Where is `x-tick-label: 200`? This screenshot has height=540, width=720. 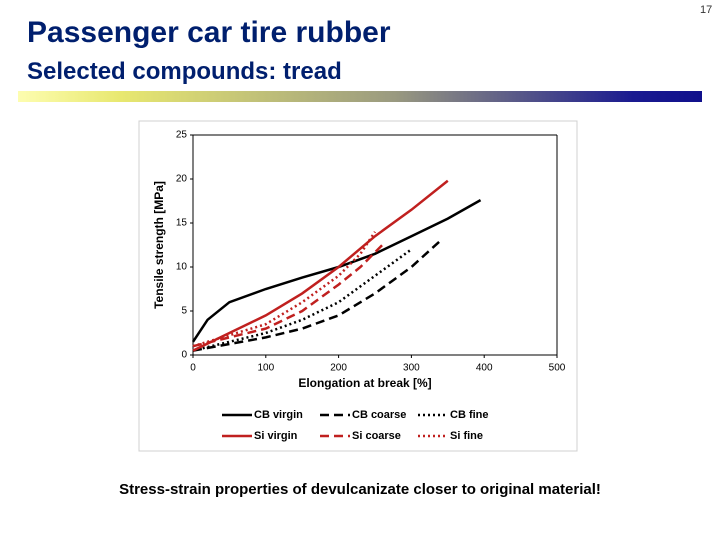 x-tick-label: 200 is located at coordinates (338, 368).